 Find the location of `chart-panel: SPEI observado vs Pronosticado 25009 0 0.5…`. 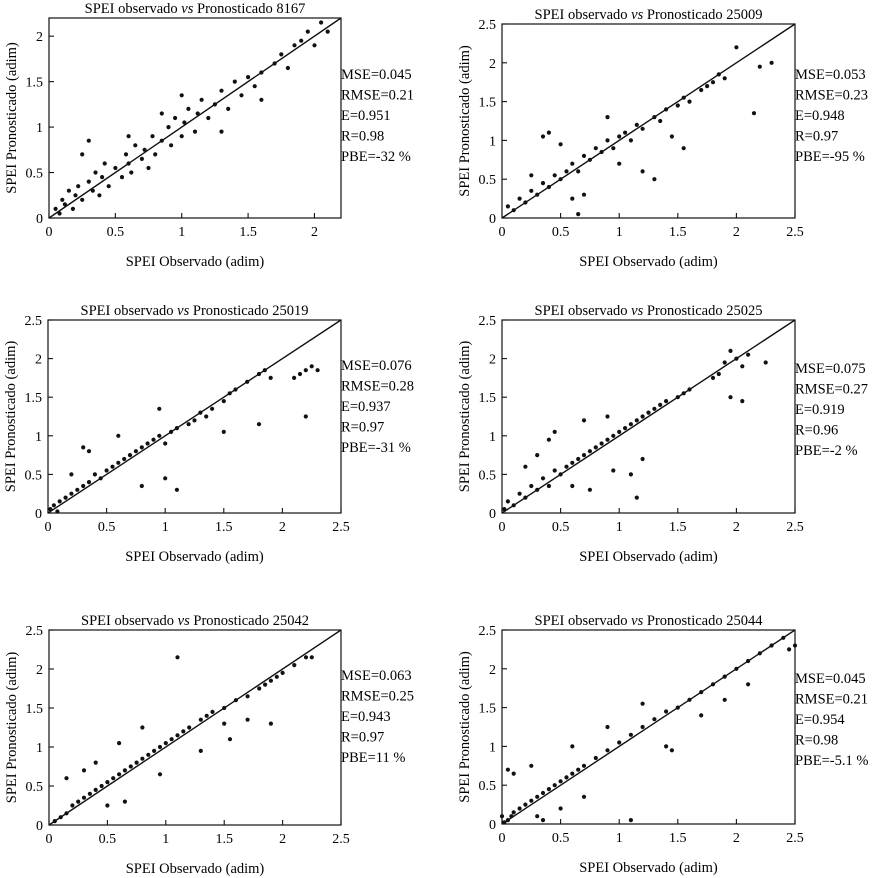

chart-panel: SPEI observado vs Pronosticado 25009 0 0.5… is located at coordinates (662, 138).